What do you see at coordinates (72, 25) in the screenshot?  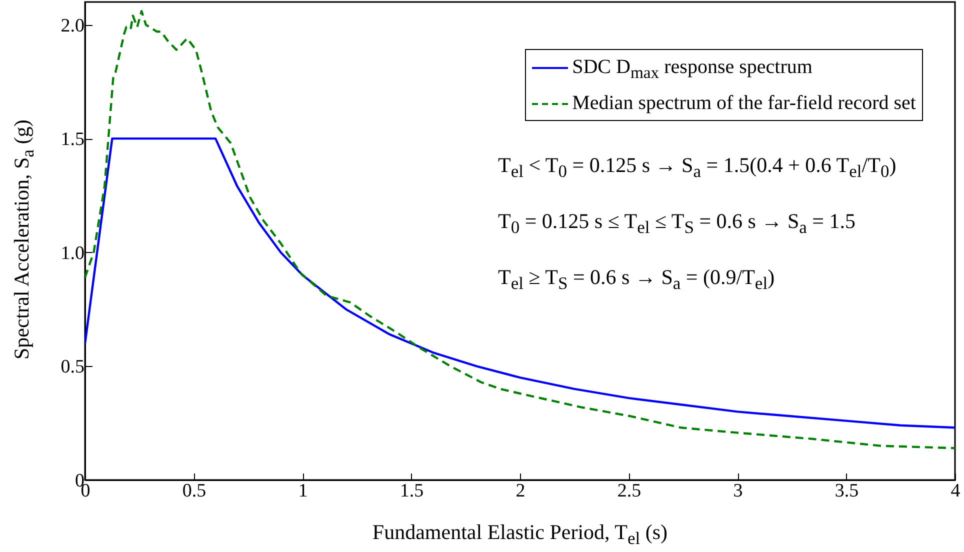 I see `y-tick-label: 2.0` at bounding box center [72, 25].